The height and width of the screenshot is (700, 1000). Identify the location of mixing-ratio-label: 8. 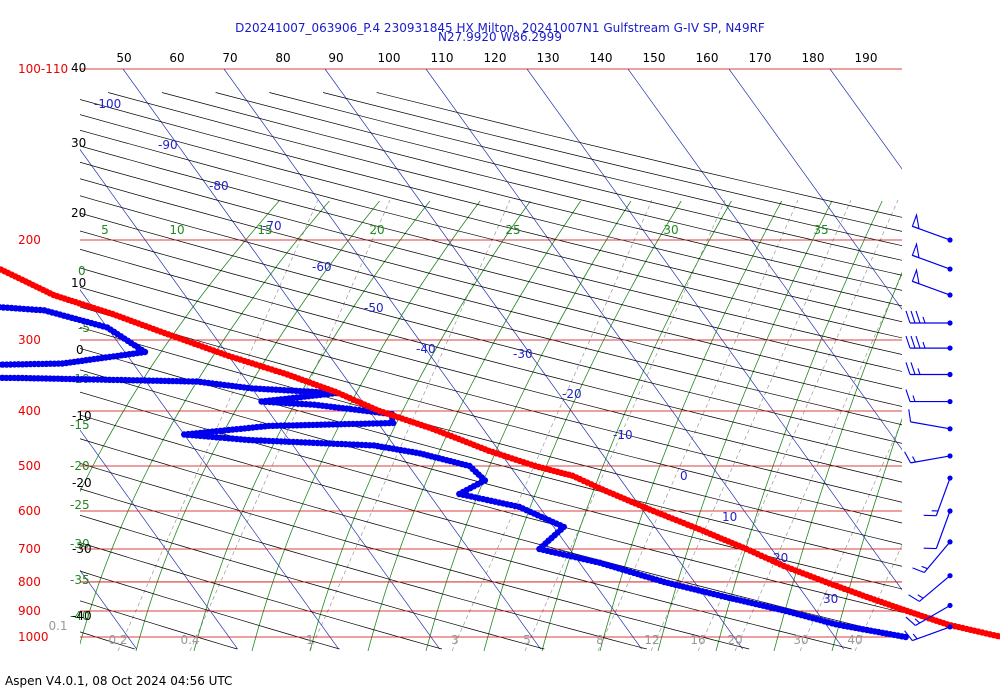
(600, 640).